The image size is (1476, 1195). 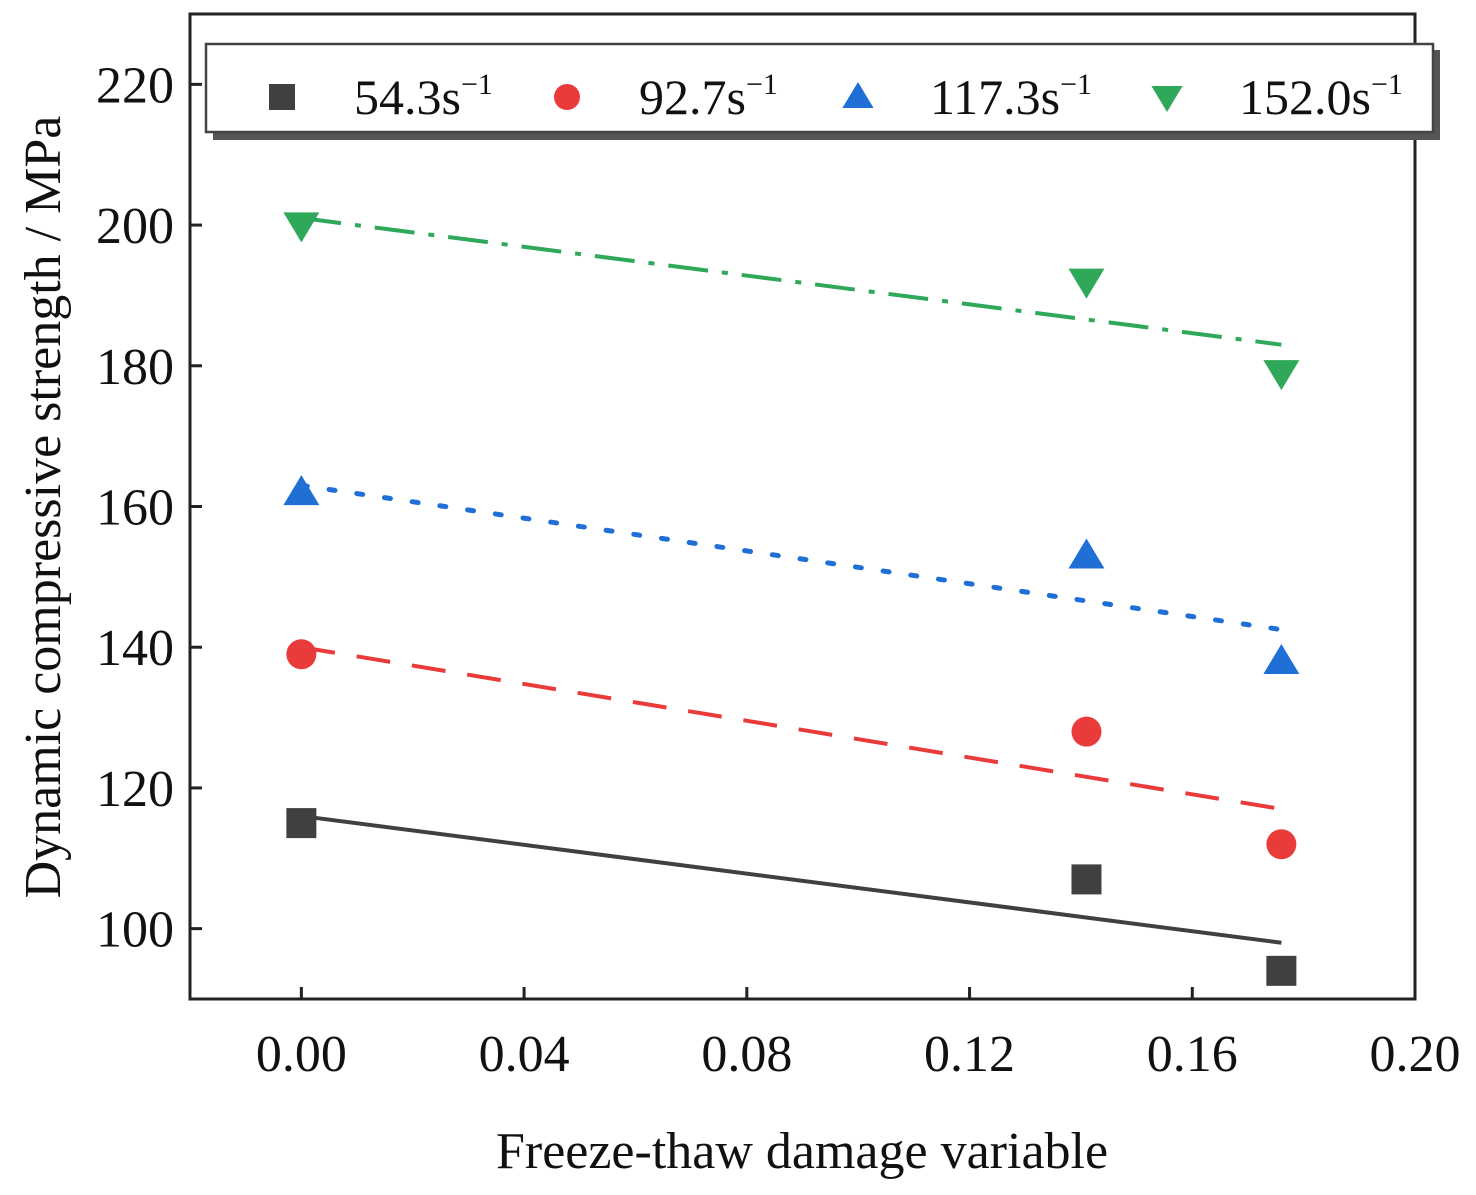 I want to click on fit-line-triangle-down, so click(x=791, y=281).